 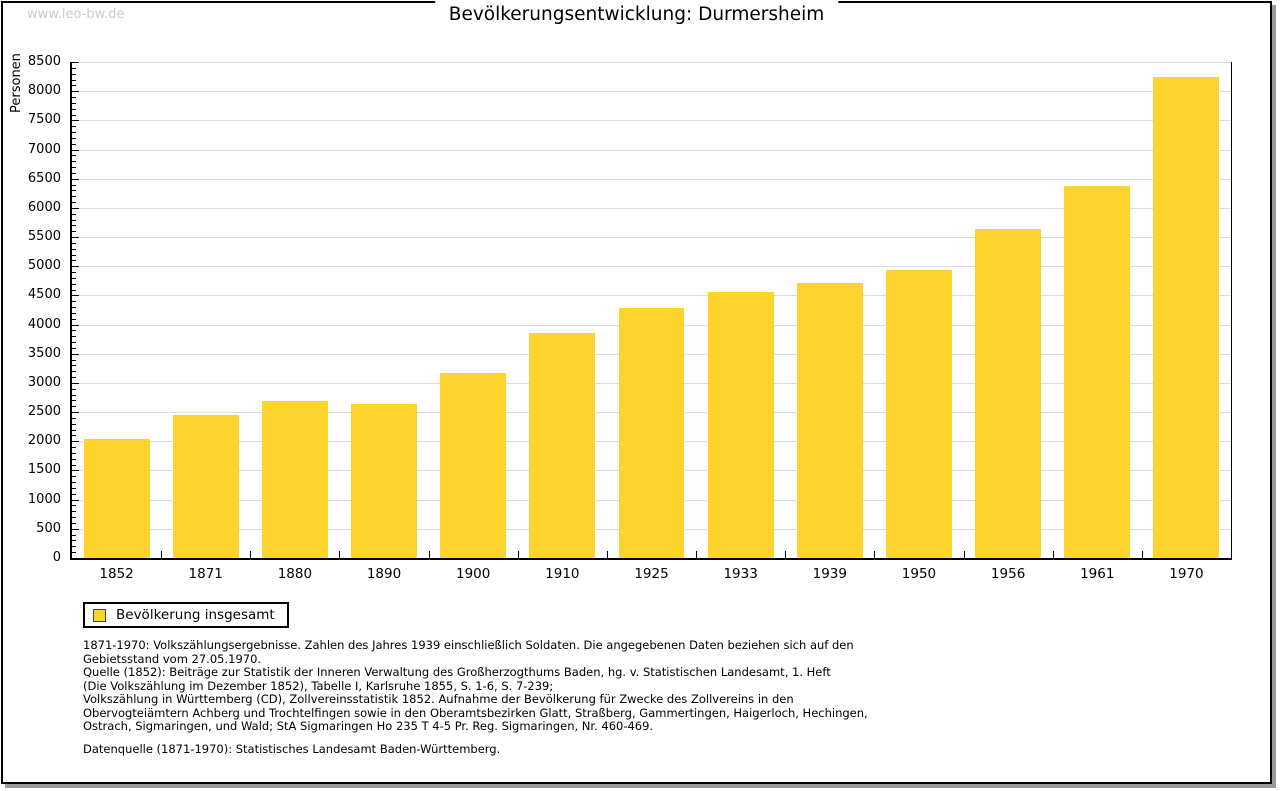 What do you see at coordinates (562, 574) in the screenshot?
I see `x-tick-label: 1910` at bounding box center [562, 574].